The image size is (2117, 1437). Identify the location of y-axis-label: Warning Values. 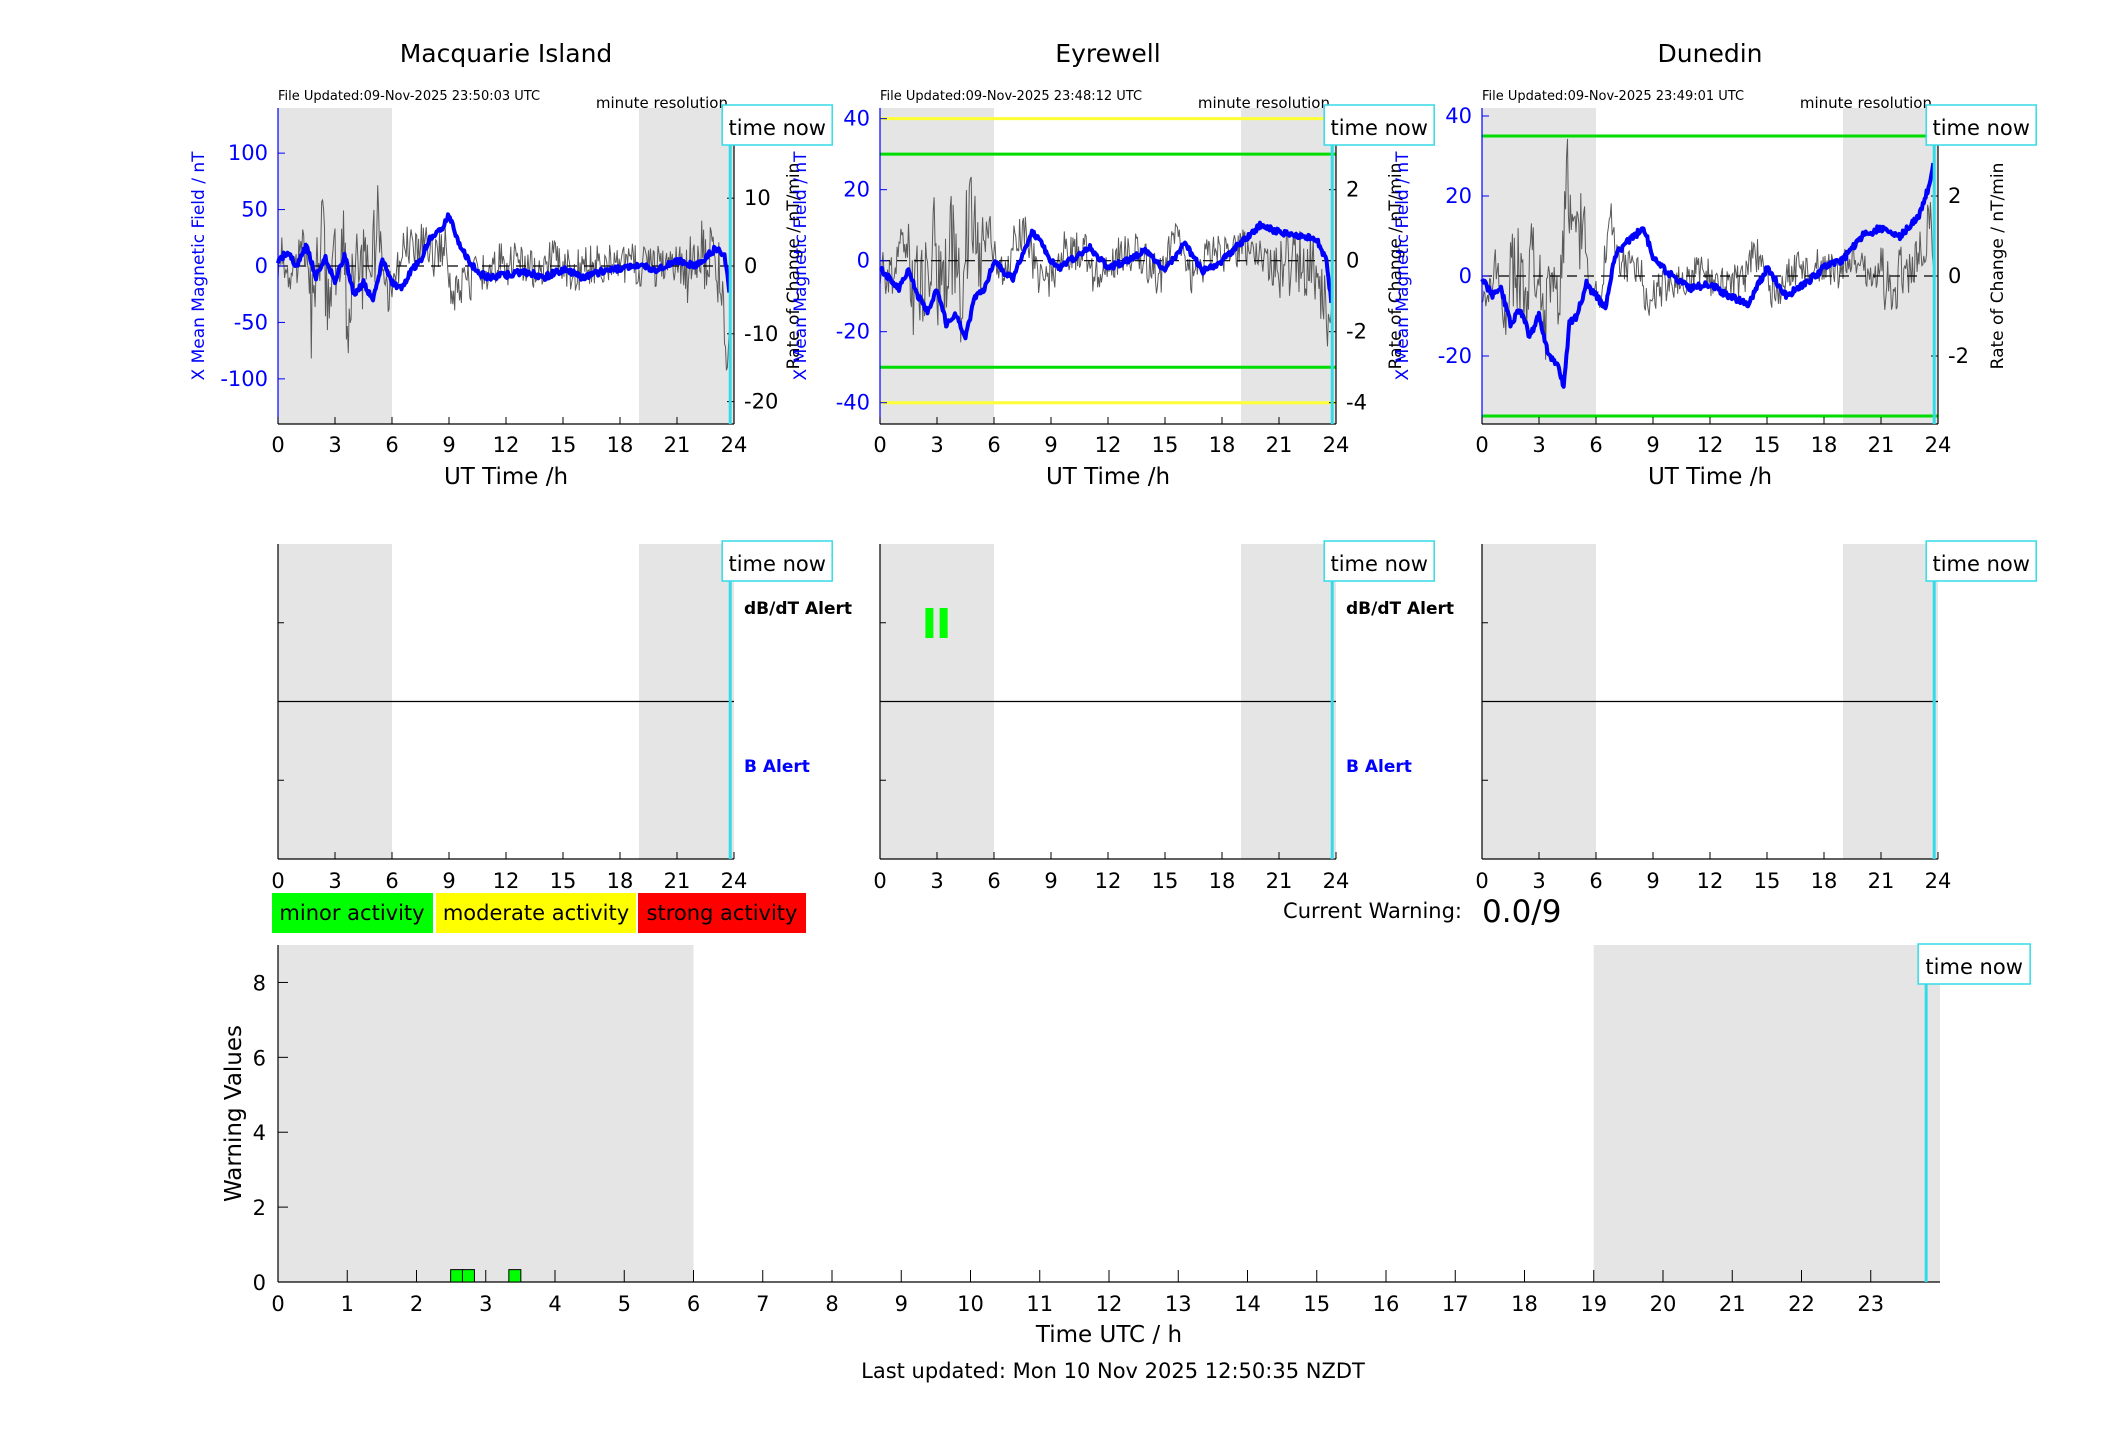
(234, 1113).